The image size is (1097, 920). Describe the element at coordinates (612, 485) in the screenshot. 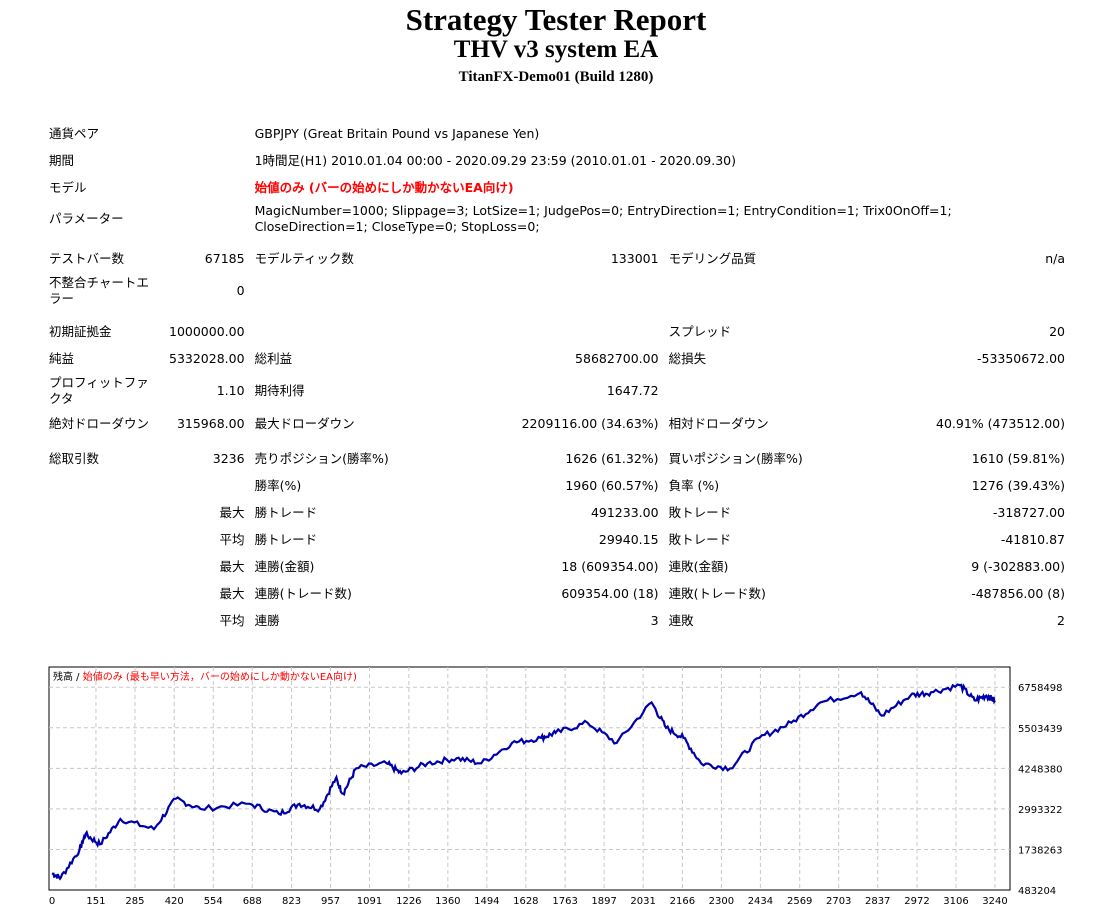

I see `win-value: 1960 (60.57%)` at that location.